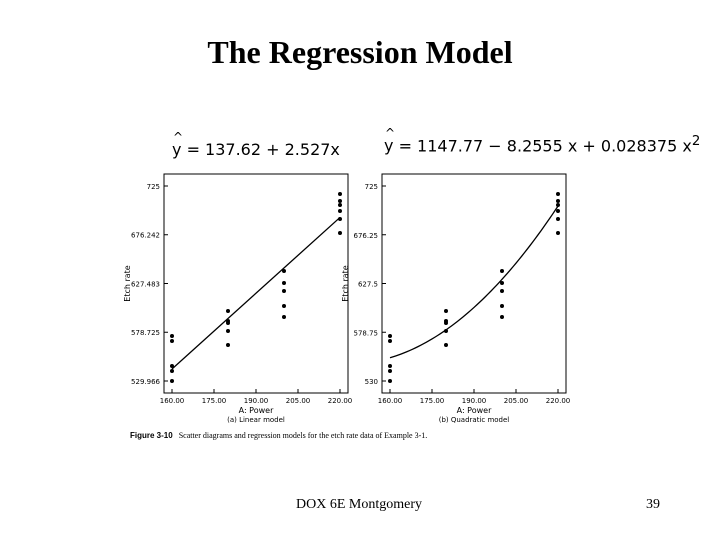 The image size is (720, 540). Describe the element at coordinates (256, 420) in the screenshot. I see `panel-subtitle: (a) Linear model` at that location.